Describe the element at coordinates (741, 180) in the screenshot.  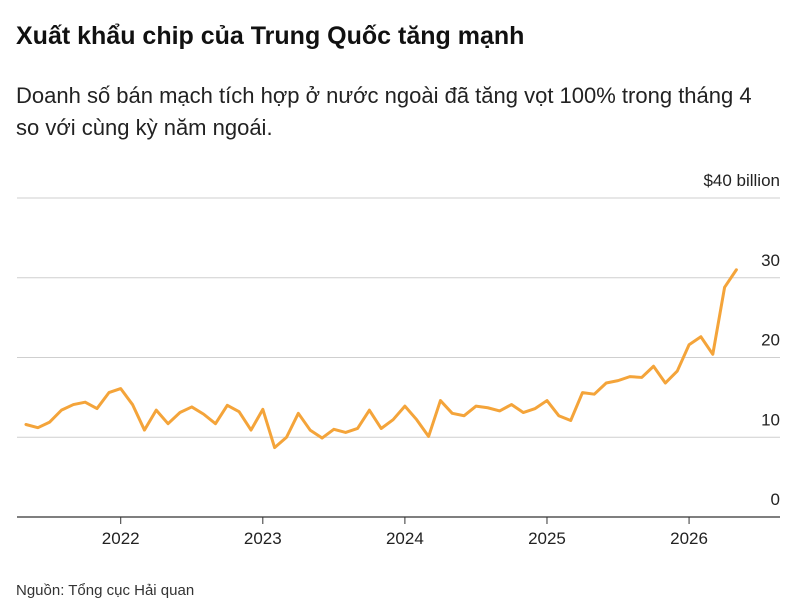
I see `y-tick-label: $40 billion` at that location.